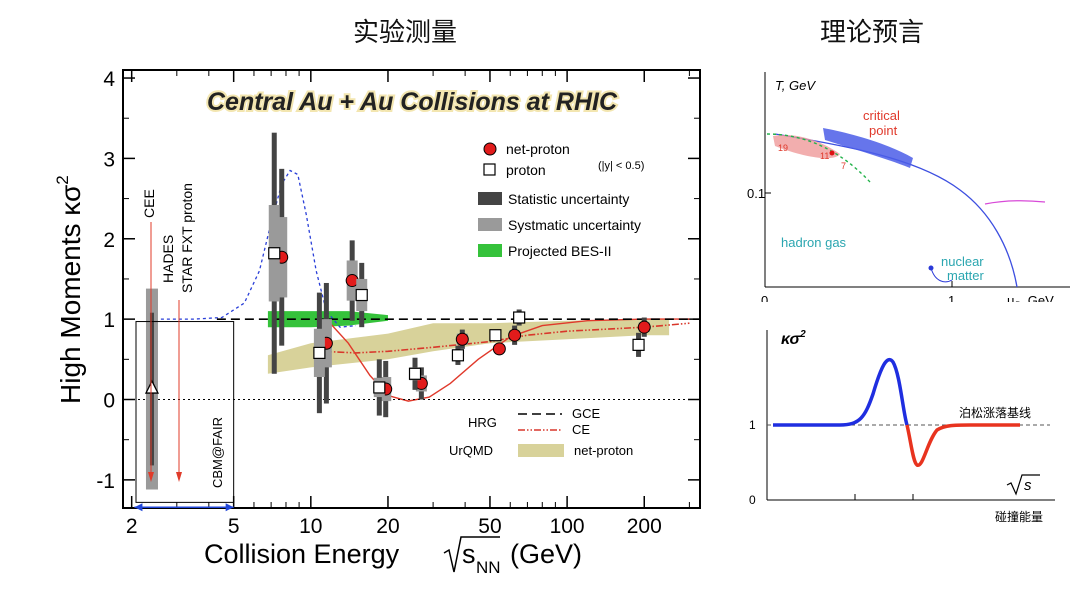  Describe the element at coordinates (489, 169) in the screenshot. I see `legend-proton-marker` at that location.